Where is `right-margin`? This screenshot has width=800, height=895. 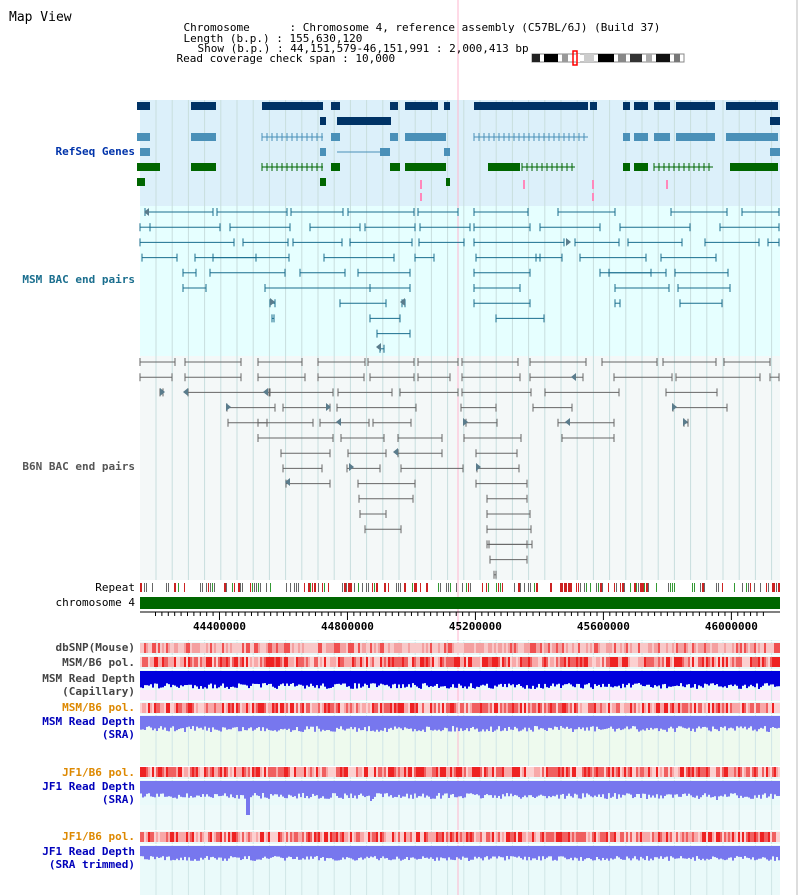 right-margin is located at coordinates (790, 447).